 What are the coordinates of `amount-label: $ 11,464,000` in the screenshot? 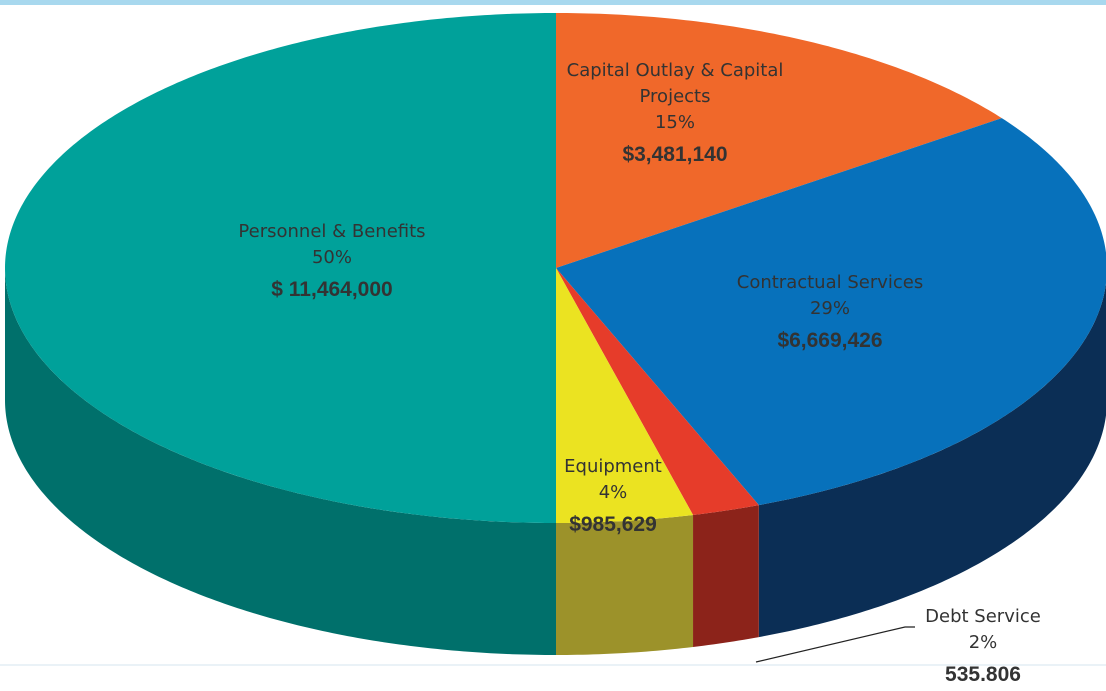 It's located at (332, 289).